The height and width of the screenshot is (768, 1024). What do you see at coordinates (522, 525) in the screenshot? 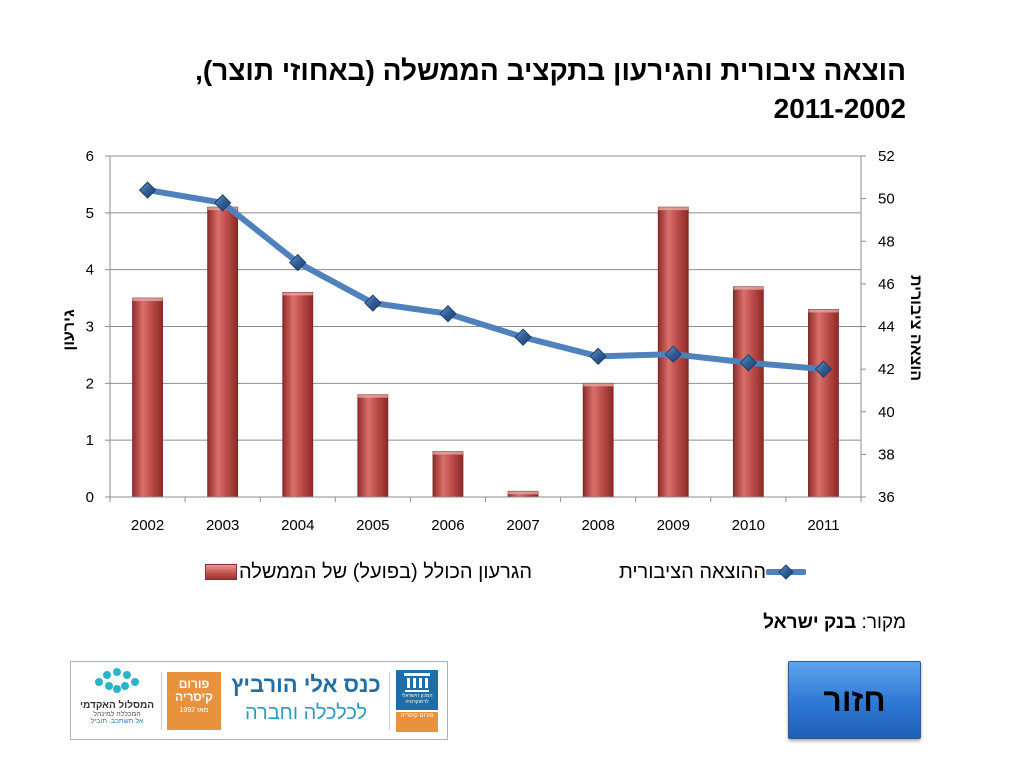
I see `x-tick-label: 2007` at bounding box center [522, 525].